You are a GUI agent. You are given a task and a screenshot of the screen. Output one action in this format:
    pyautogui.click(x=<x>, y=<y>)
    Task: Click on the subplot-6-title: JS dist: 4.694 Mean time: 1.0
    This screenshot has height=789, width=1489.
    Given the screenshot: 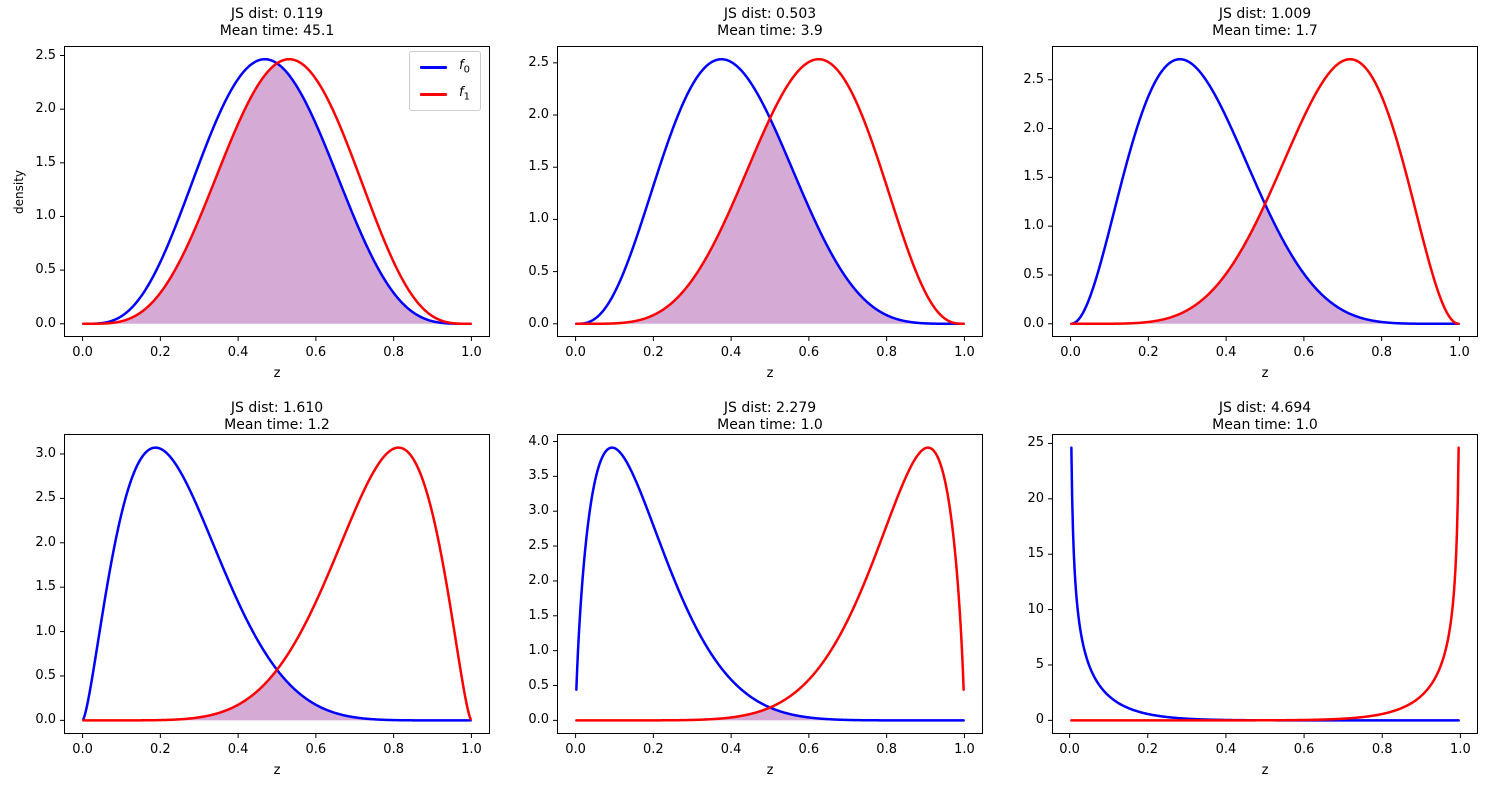 What is the action you would take?
    pyautogui.click(x=1265, y=418)
    